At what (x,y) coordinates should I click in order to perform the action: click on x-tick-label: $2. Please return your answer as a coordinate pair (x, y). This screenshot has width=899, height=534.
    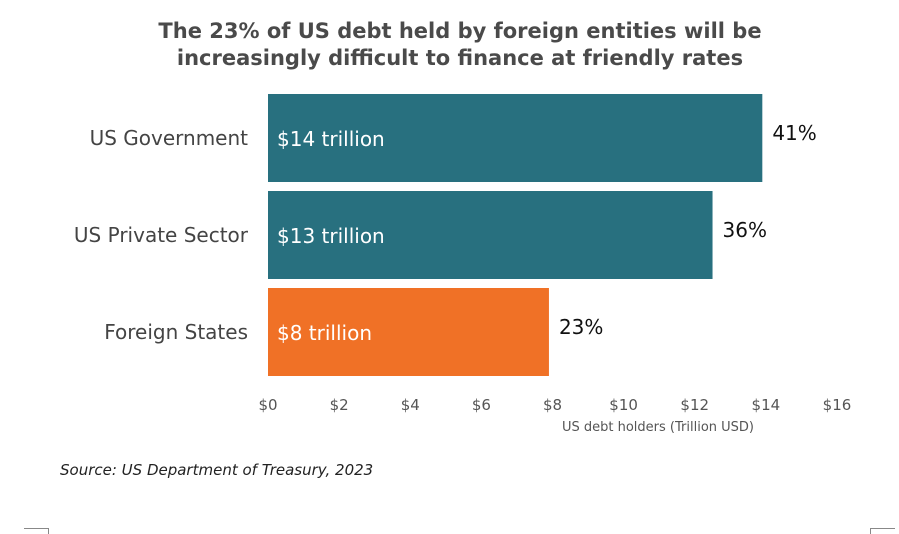
    Looking at the image, I should click on (339, 405).